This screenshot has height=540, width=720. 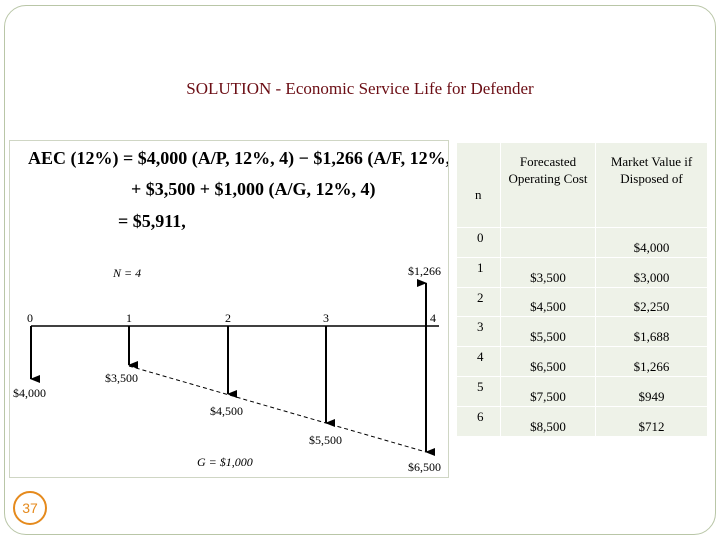 I want to click on outflow-label-2: $4,500, so click(x=226, y=411).